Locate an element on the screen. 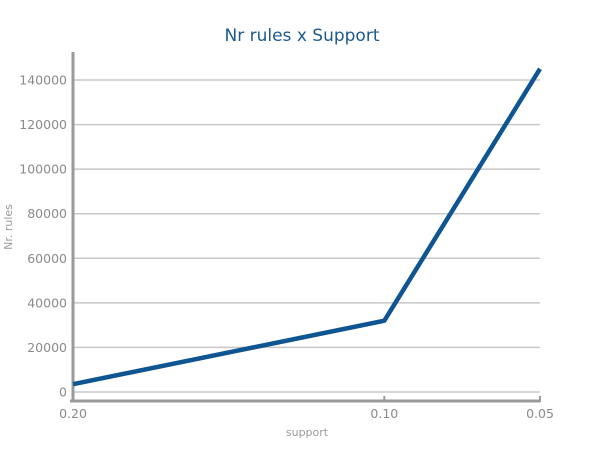 The height and width of the screenshot is (450, 600). y-tick-label-0: 0 is located at coordinates (63, 392).